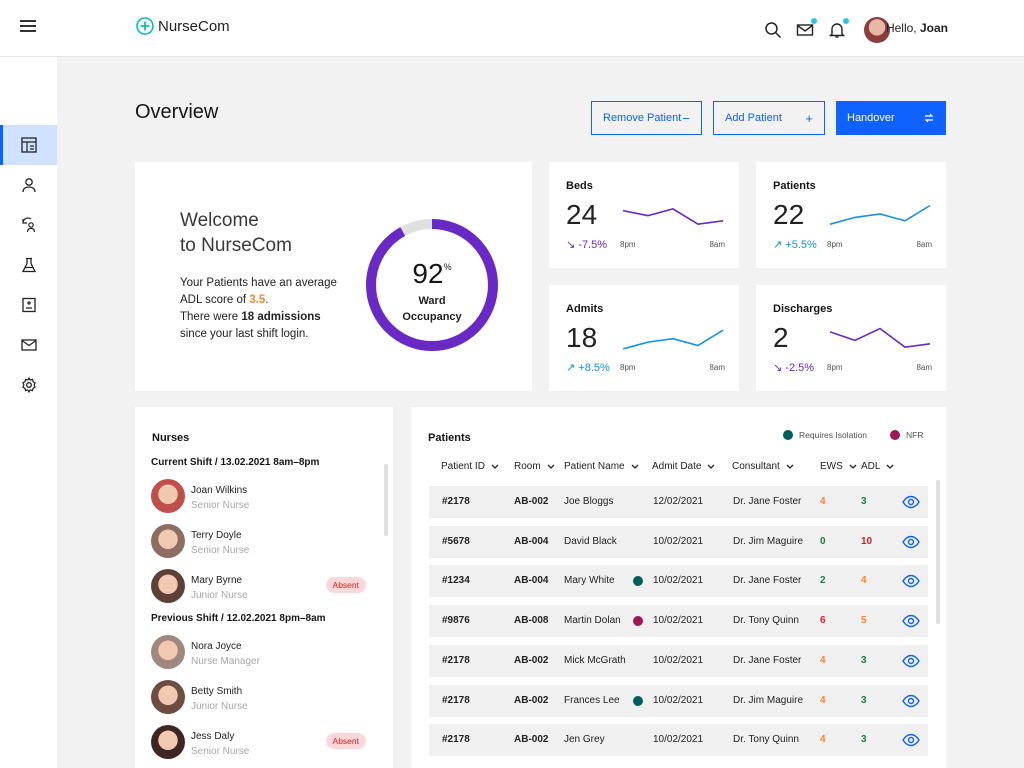 The height and width of the screenshot is (768, 1024). What do you see at coordinates (582, 337) in the screenshot?
I see `stat-value: 18` at bounding box center [582, 337].